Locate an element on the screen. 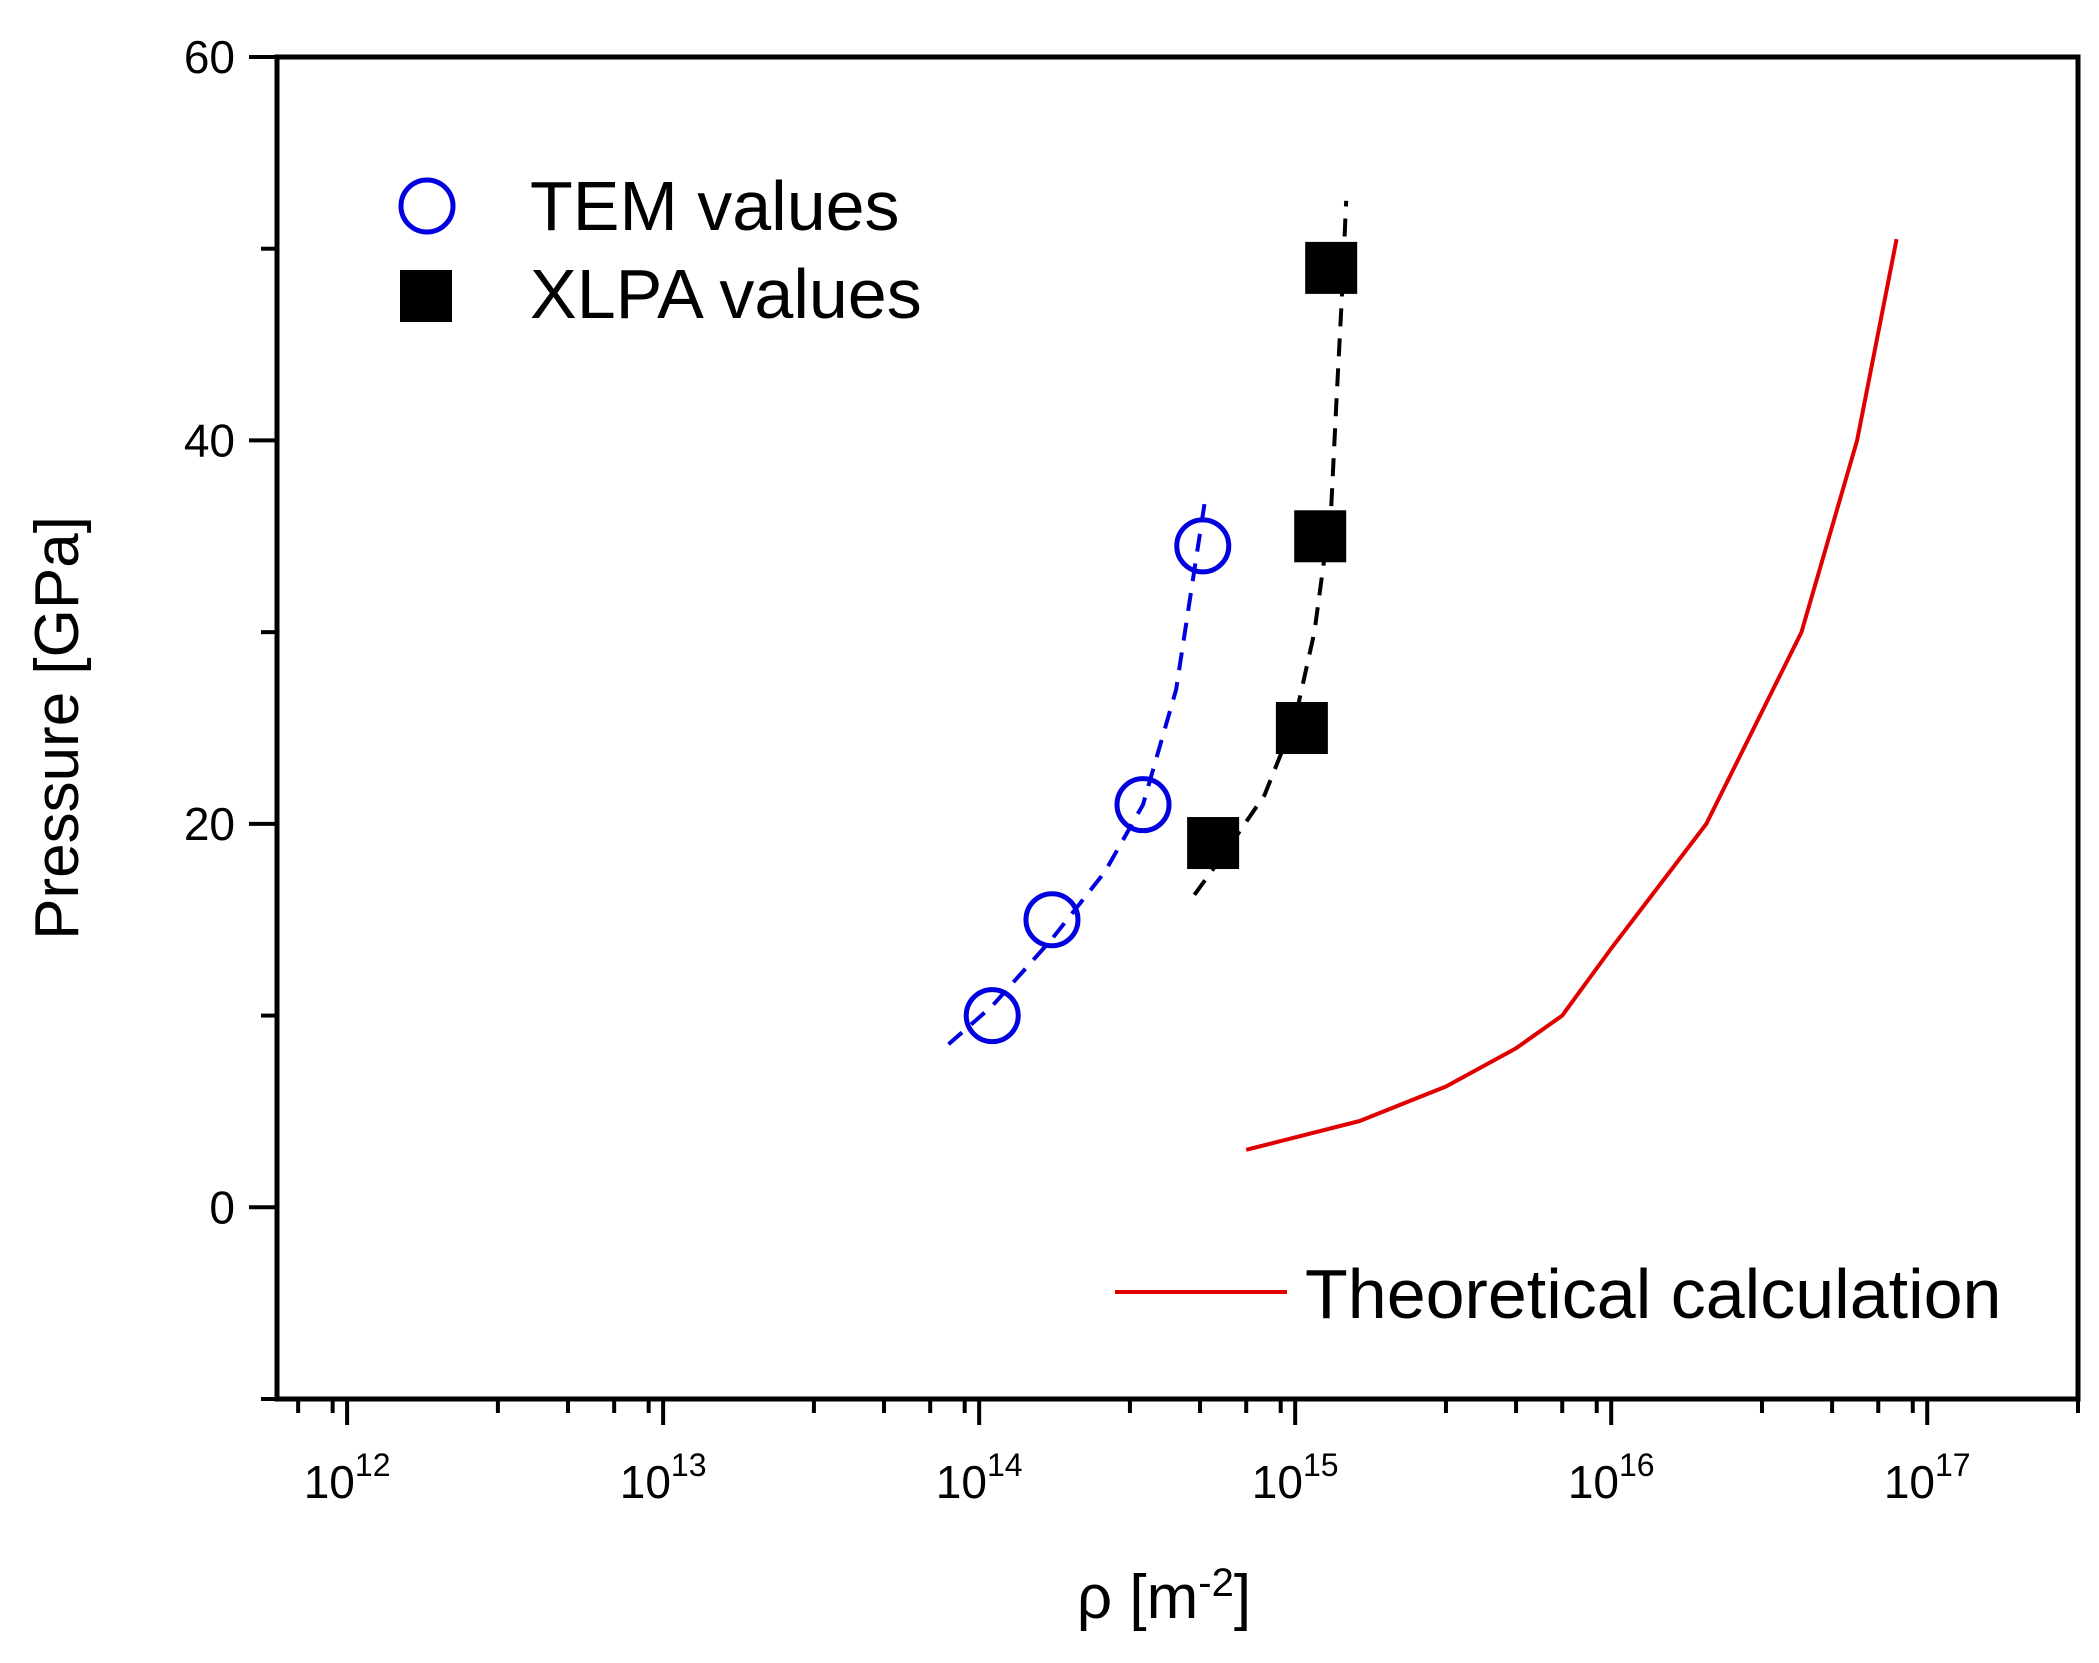  x-tick-label-exponent: 17 is located at coordinates (1953, 1465).